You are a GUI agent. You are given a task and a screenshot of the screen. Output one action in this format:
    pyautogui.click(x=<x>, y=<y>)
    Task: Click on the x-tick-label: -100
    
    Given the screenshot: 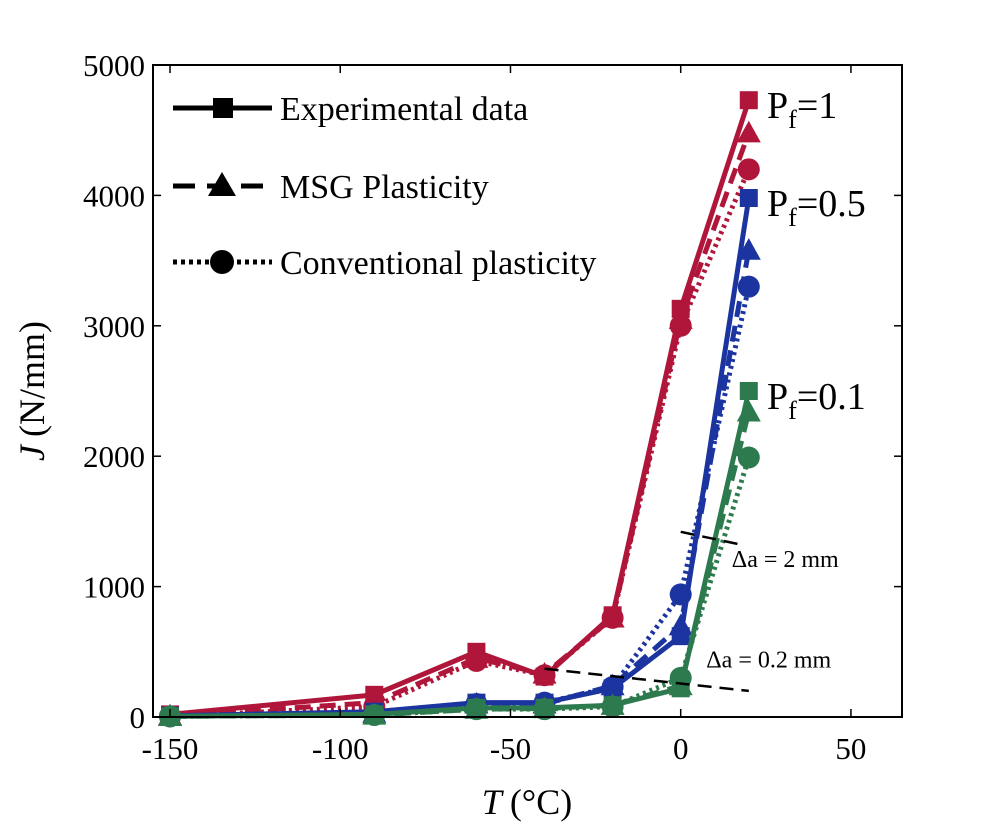 What is the action you would take?
    pyautogui.click(x=340, y=748)
    